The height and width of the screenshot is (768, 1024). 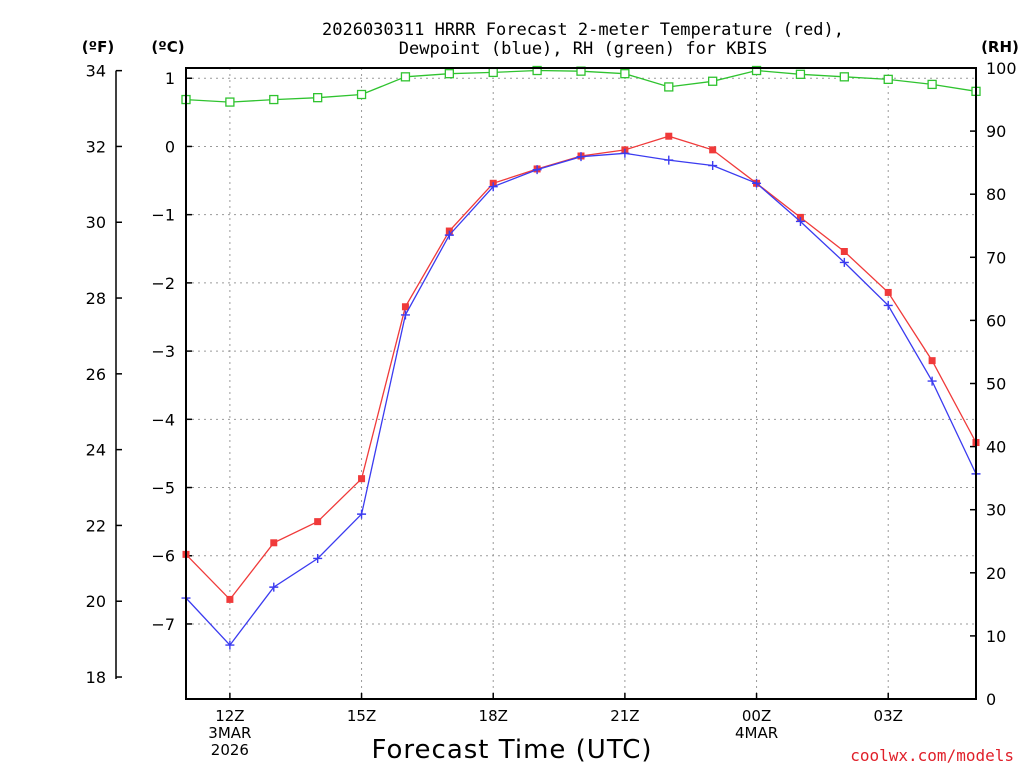 What do you see at coordinates (163, 283) in the screenshot?
I see `celsius-tick-label: −2` at bounding box center [163, 283].